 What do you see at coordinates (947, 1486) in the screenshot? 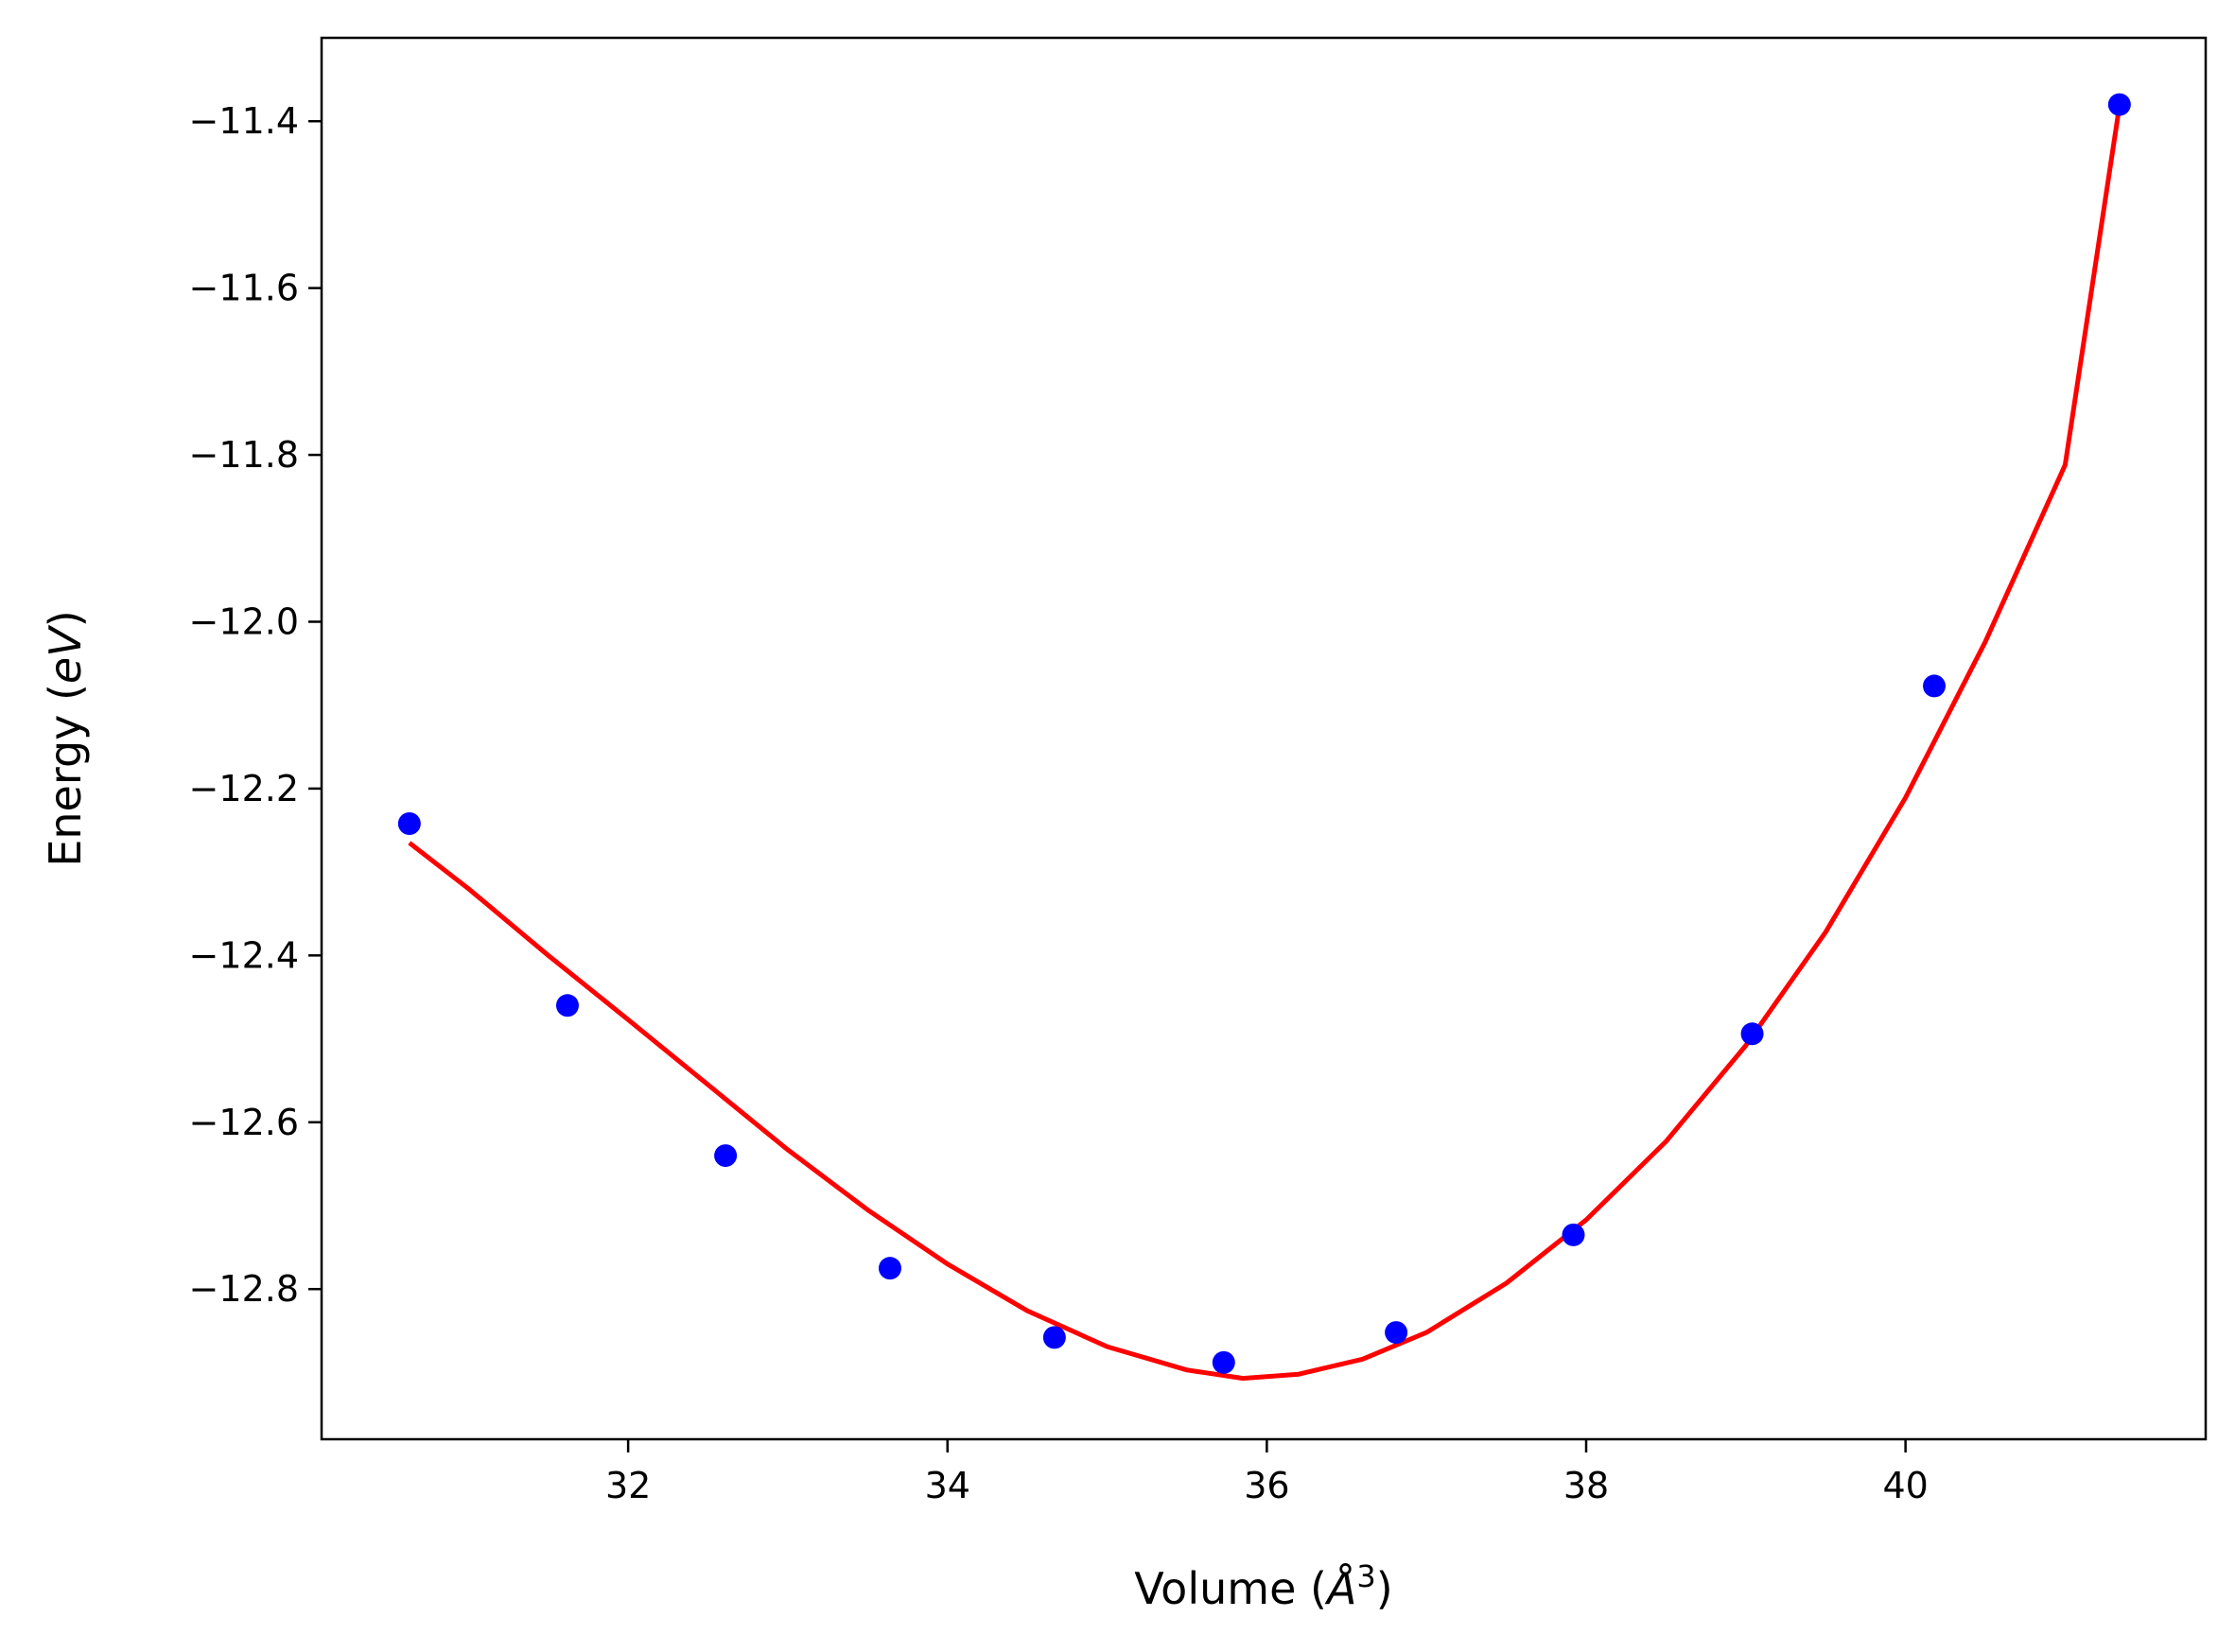
I see `x-tick-label: 34` at bounding box center [947, 1486].